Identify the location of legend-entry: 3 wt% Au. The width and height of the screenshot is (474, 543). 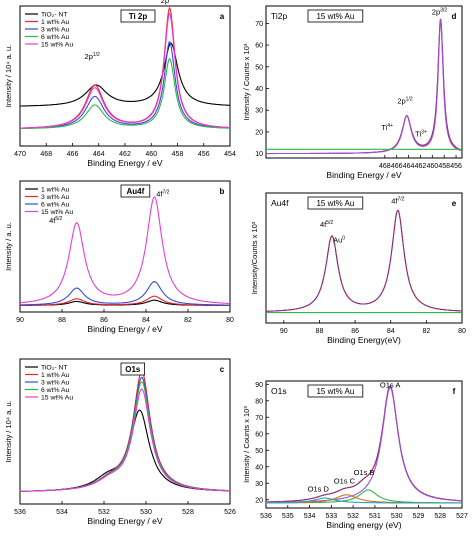
(55, 30).